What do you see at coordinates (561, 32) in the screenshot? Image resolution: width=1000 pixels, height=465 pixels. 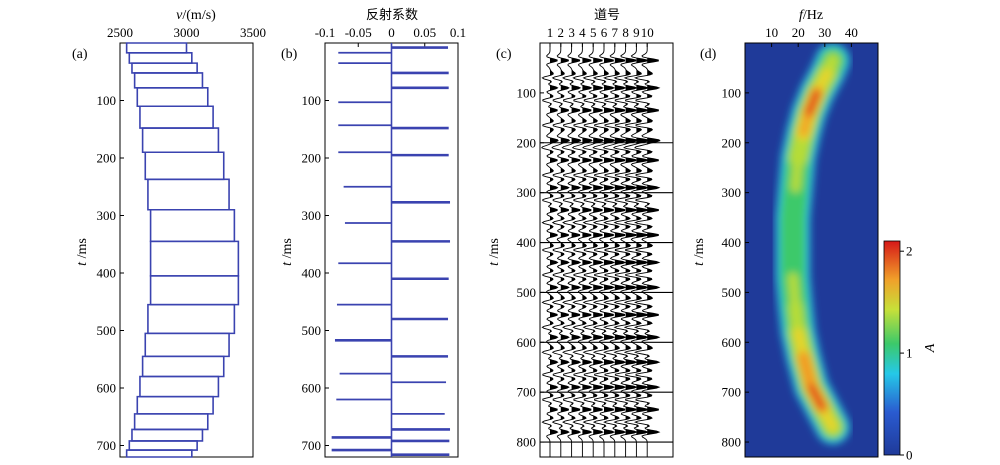 I see `x-tick-label: 2` at bounding box center [561, 32].